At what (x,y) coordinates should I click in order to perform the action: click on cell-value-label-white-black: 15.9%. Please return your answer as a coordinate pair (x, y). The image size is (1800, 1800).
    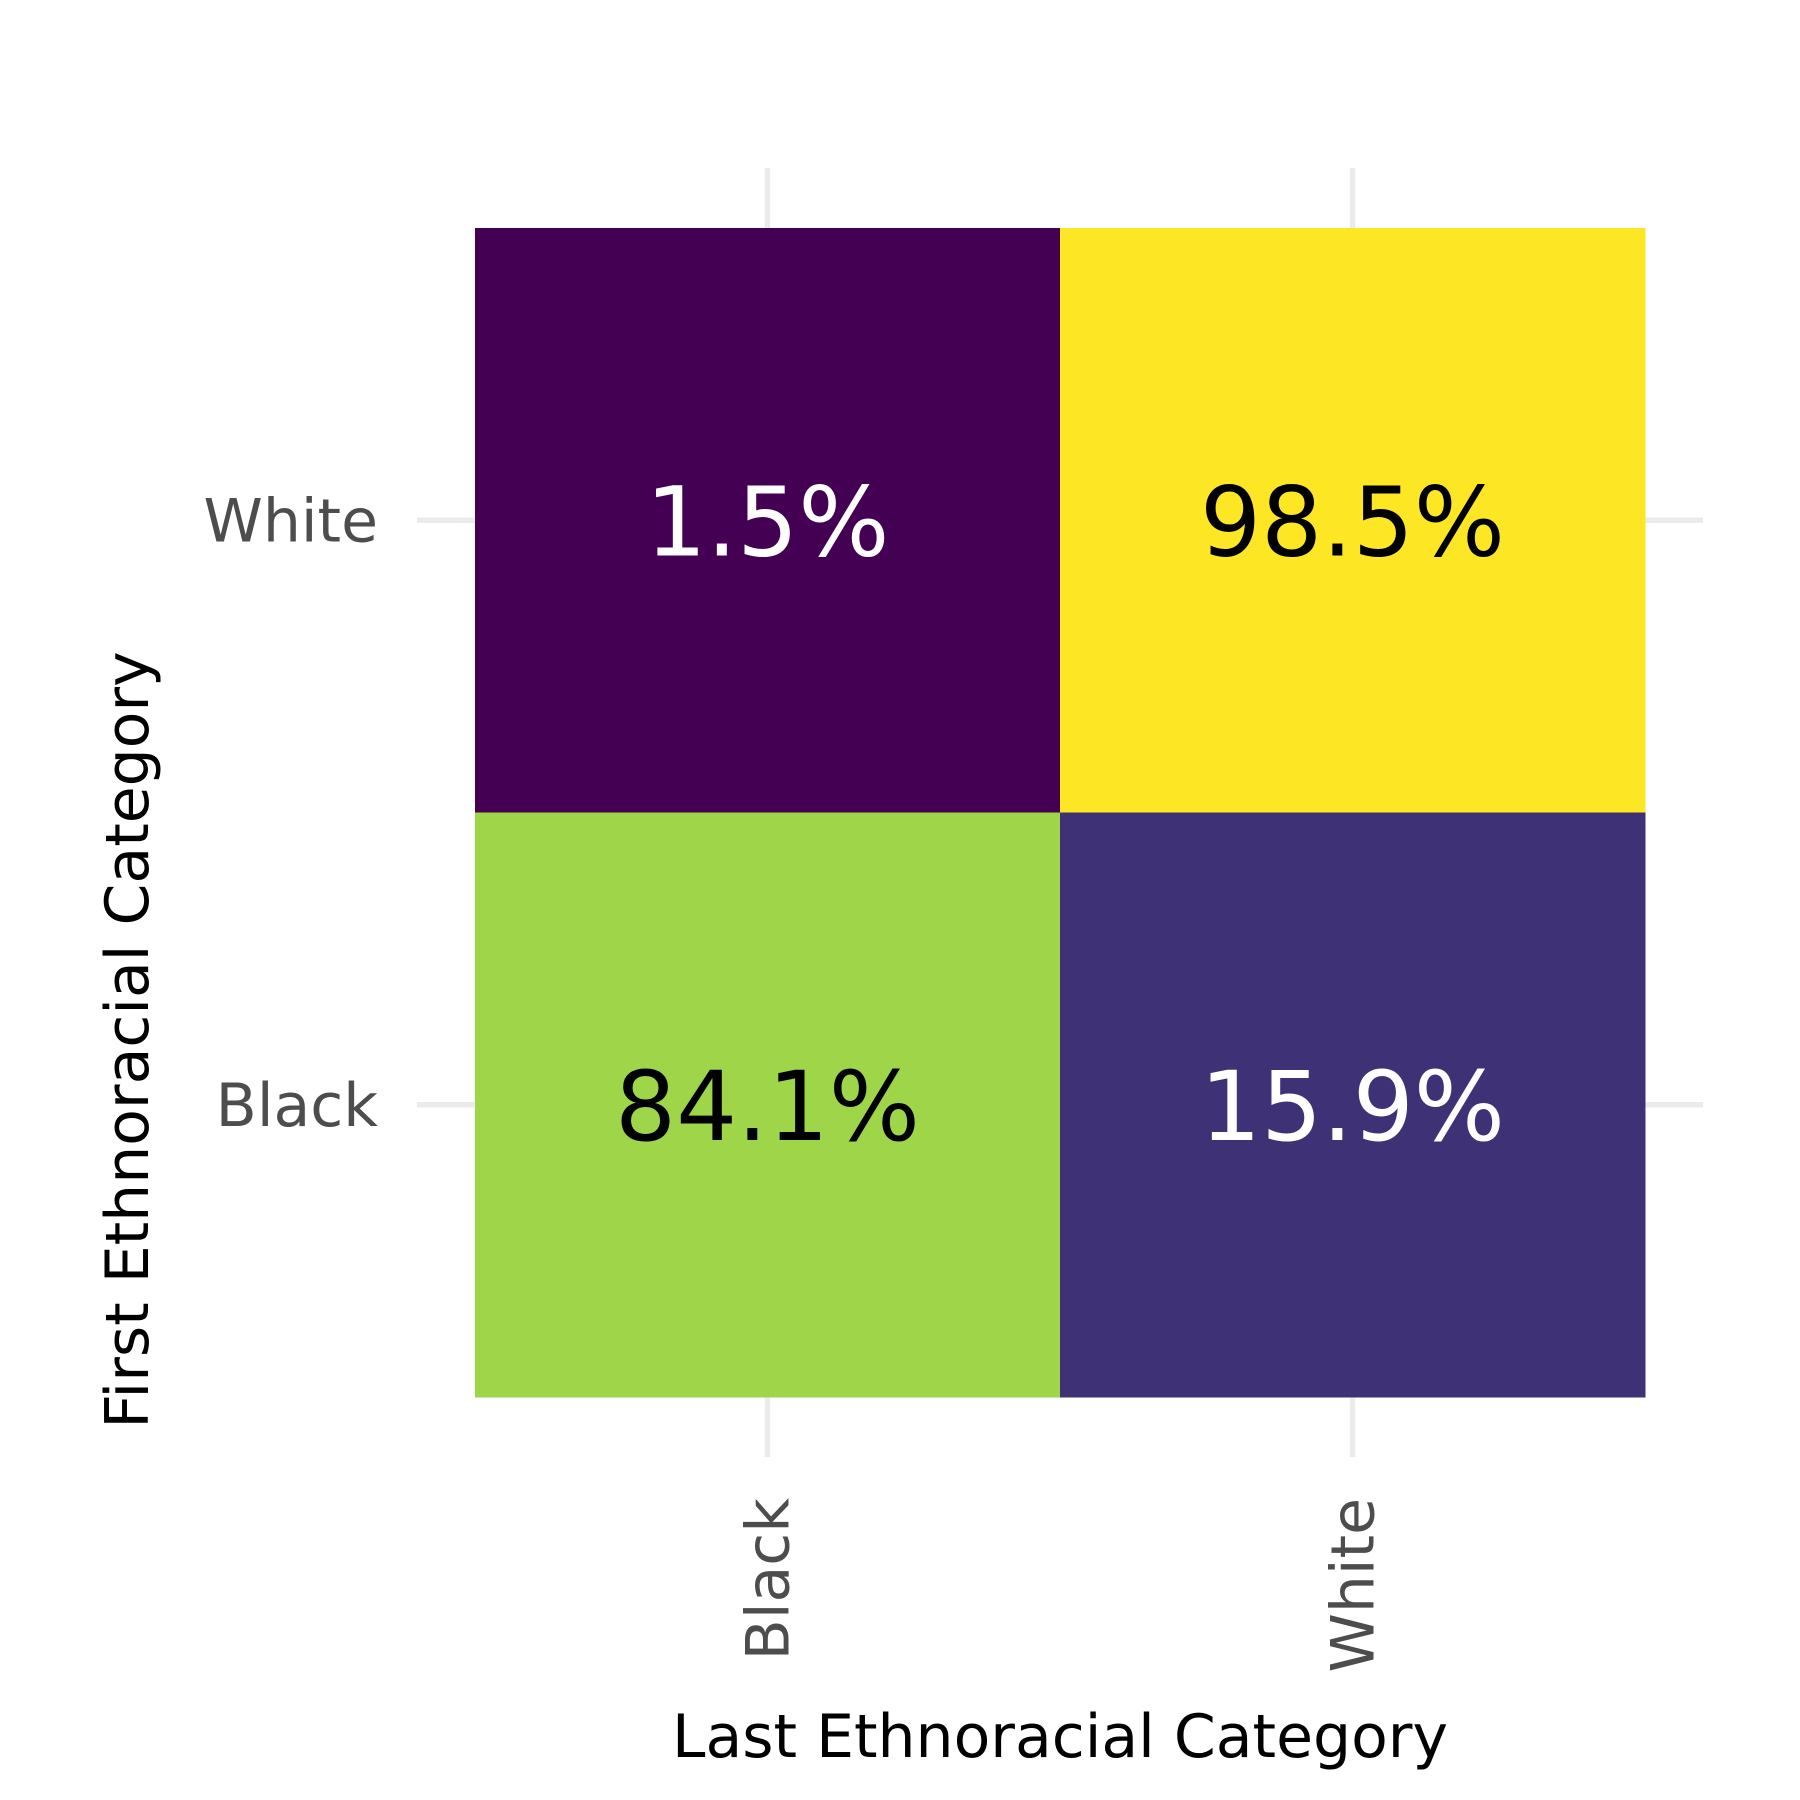
    Looking at the image, I should click on (1352, 1107).